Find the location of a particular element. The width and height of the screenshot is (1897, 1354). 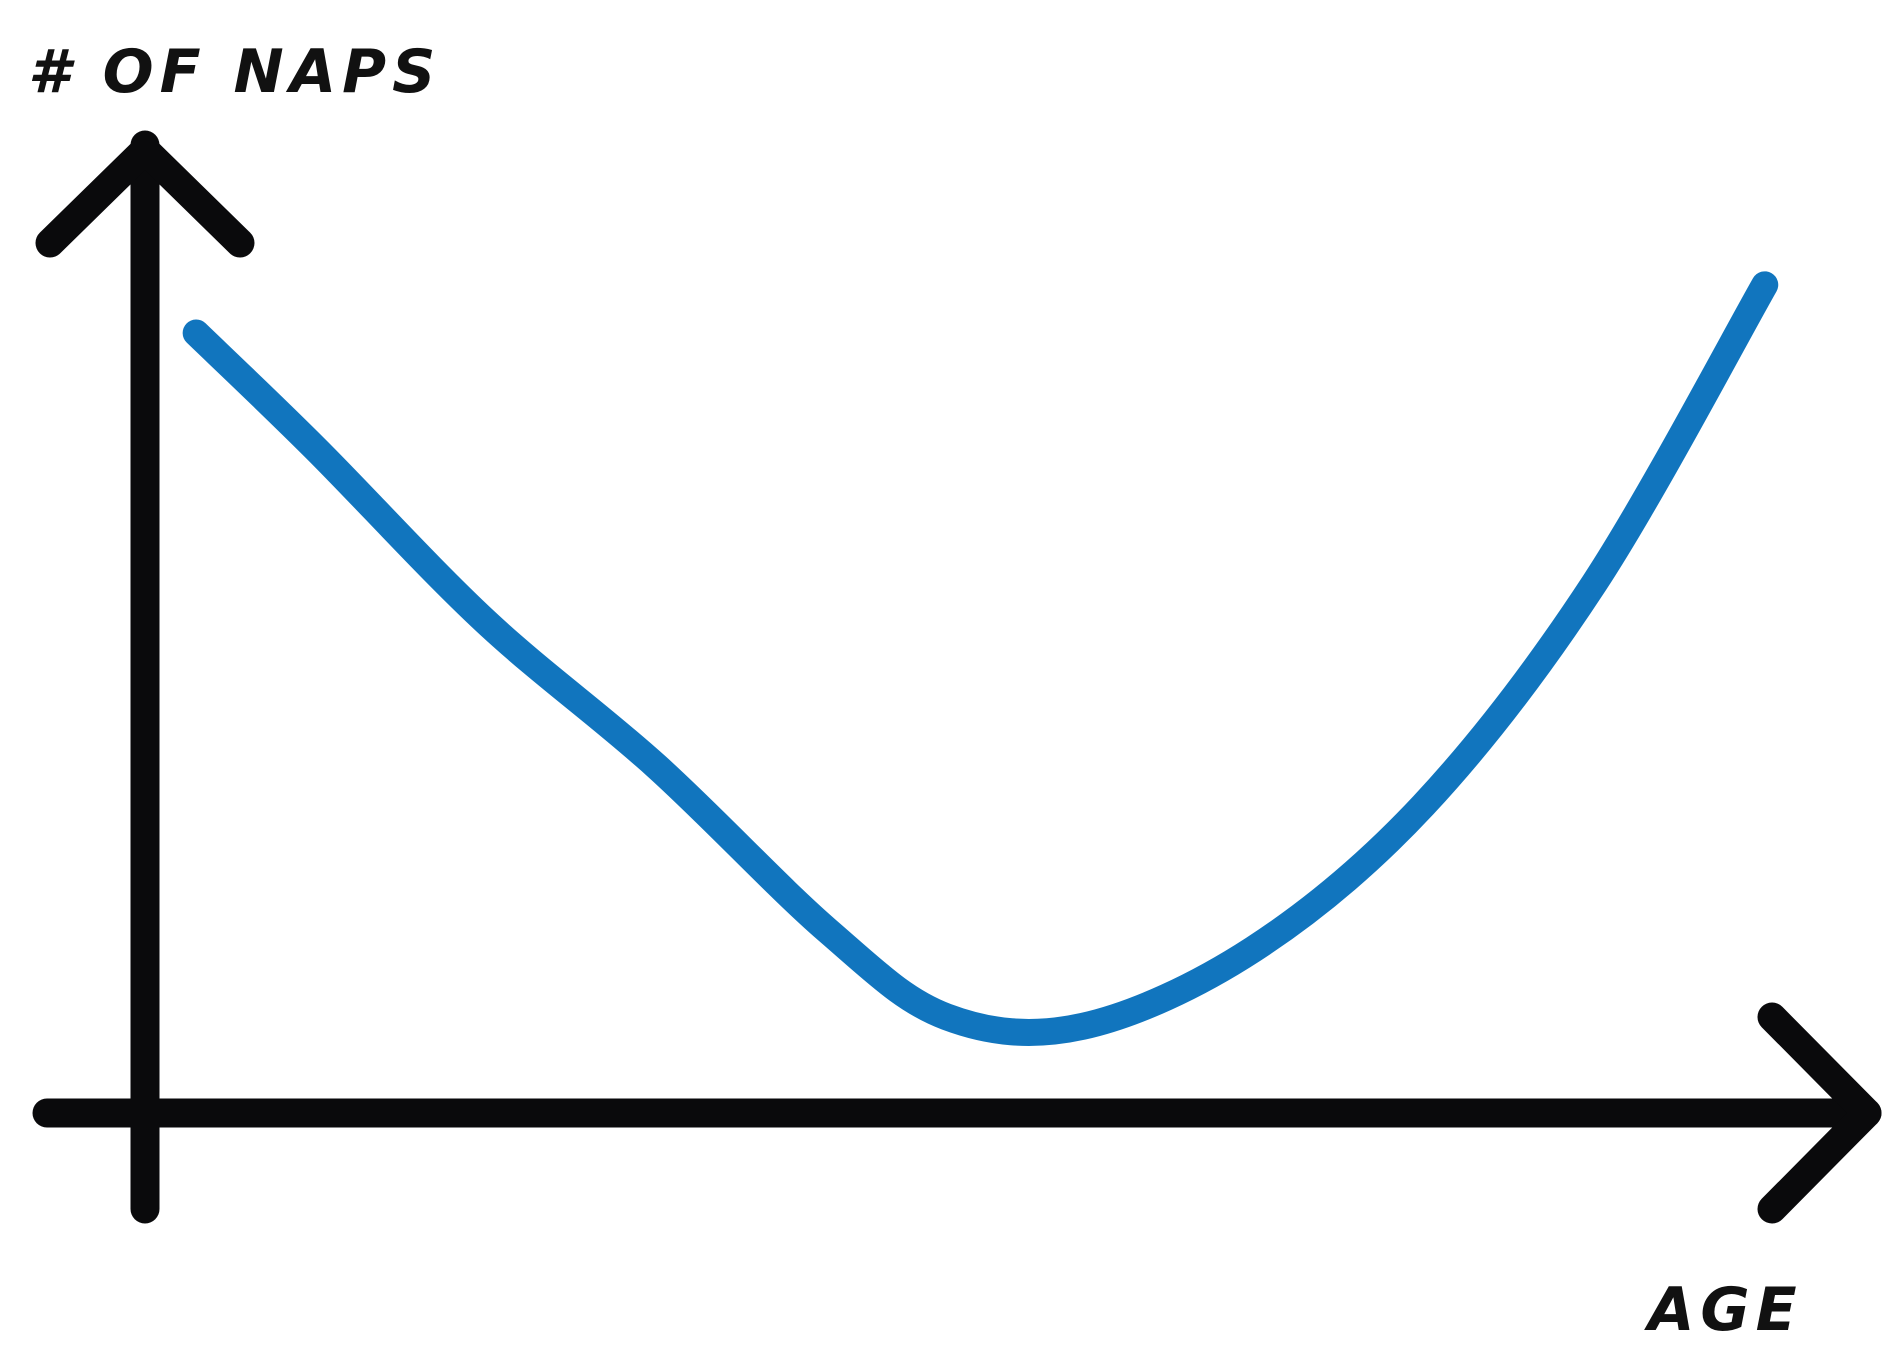

y-axis-arrowhead is located at coordinates (145, 196).